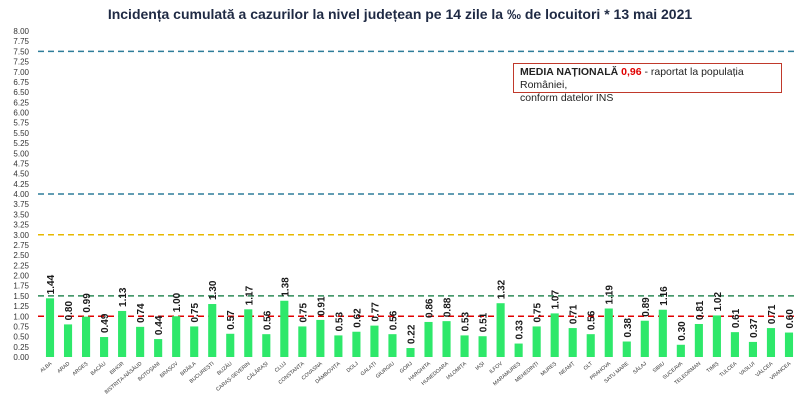  I want to click on bar-value-label: 0.62, so click(357, 318).